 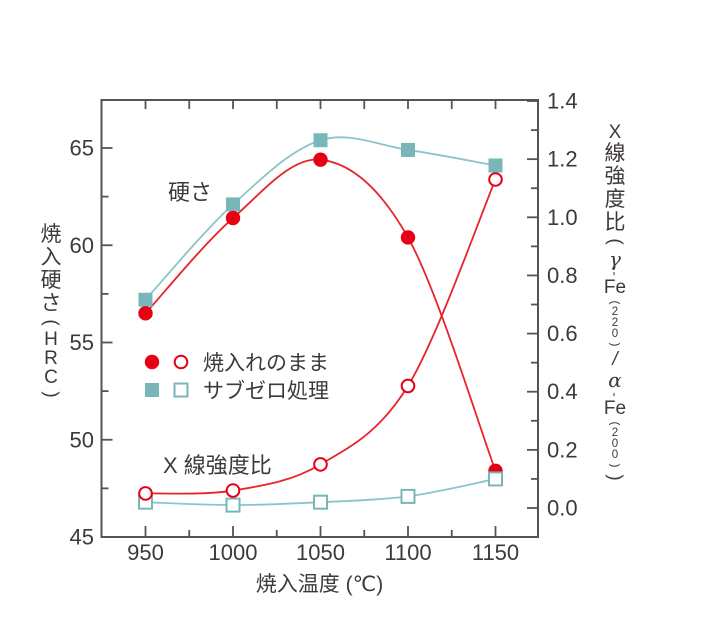 What do you see at coordinates (51, 339) in the screenshot?
I see `axis-title-glyph: H` at bounding box center [51, 339].